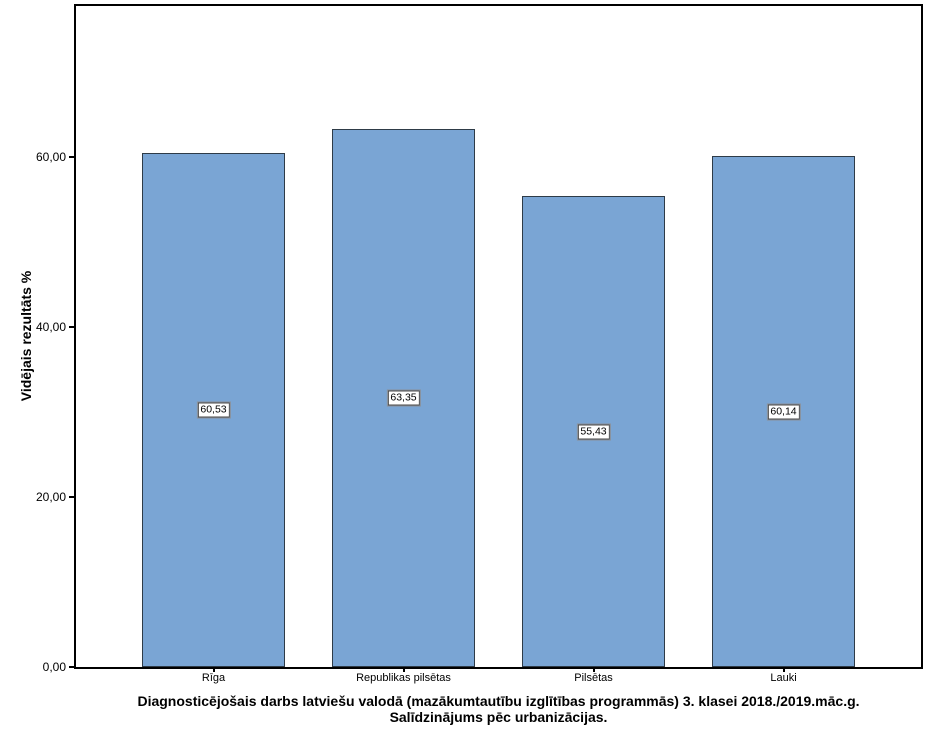  Describe the element at coordinates (213, 410) in the screenshot. I see `bar-value-label: 60,53` at that location.